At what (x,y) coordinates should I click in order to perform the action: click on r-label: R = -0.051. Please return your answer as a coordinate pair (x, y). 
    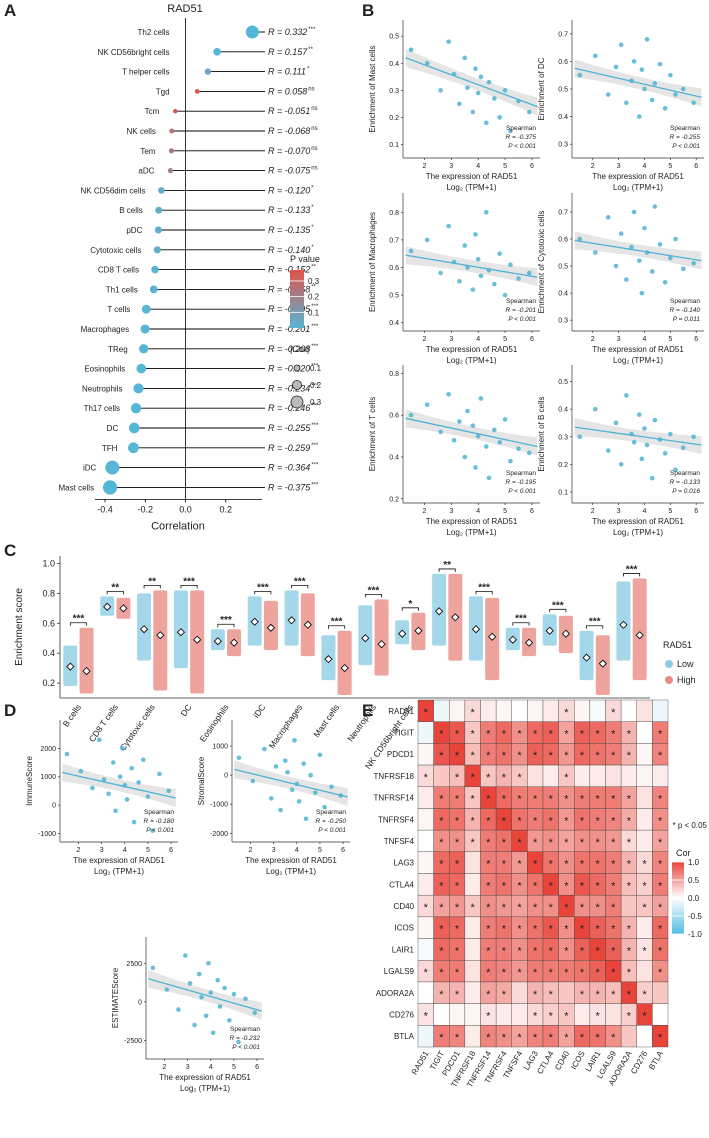
    Looking at the image, I should click on (289, 111).